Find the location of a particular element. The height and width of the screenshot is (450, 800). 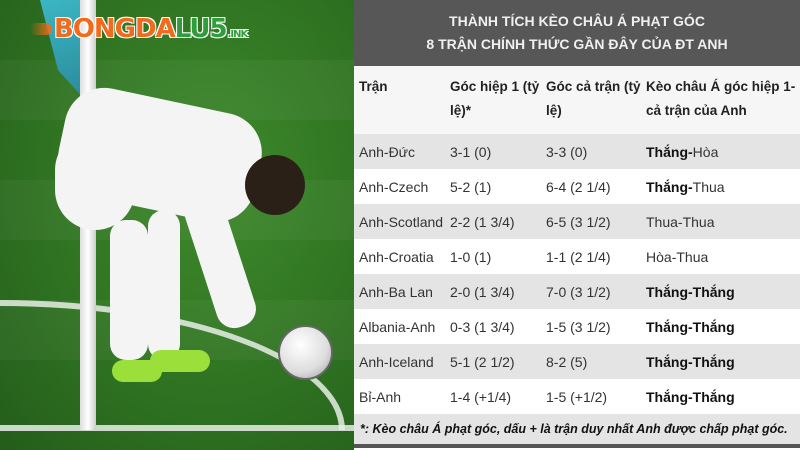

cell-first-half: 2-2 (1 3/4) is located at coordinates (482, 221).